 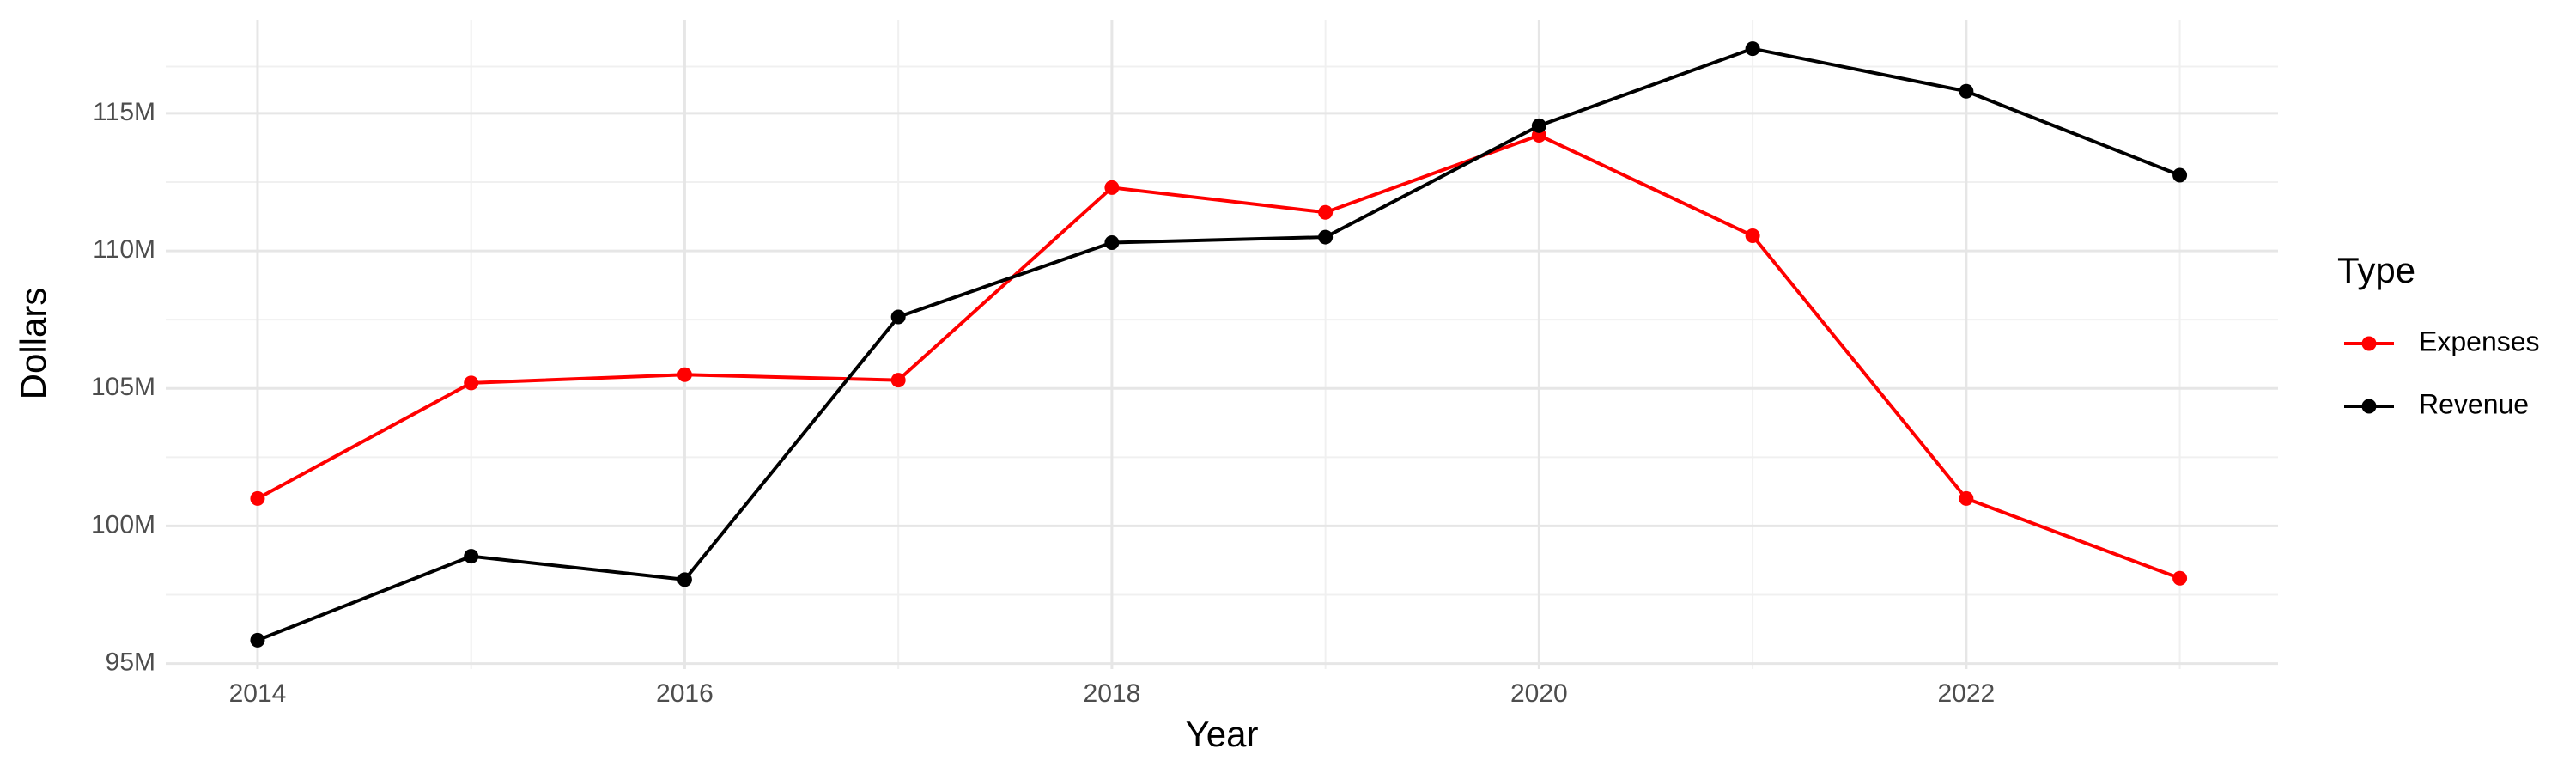 I want to click on legend-label: Revenue, so click(x=2474, y=403).